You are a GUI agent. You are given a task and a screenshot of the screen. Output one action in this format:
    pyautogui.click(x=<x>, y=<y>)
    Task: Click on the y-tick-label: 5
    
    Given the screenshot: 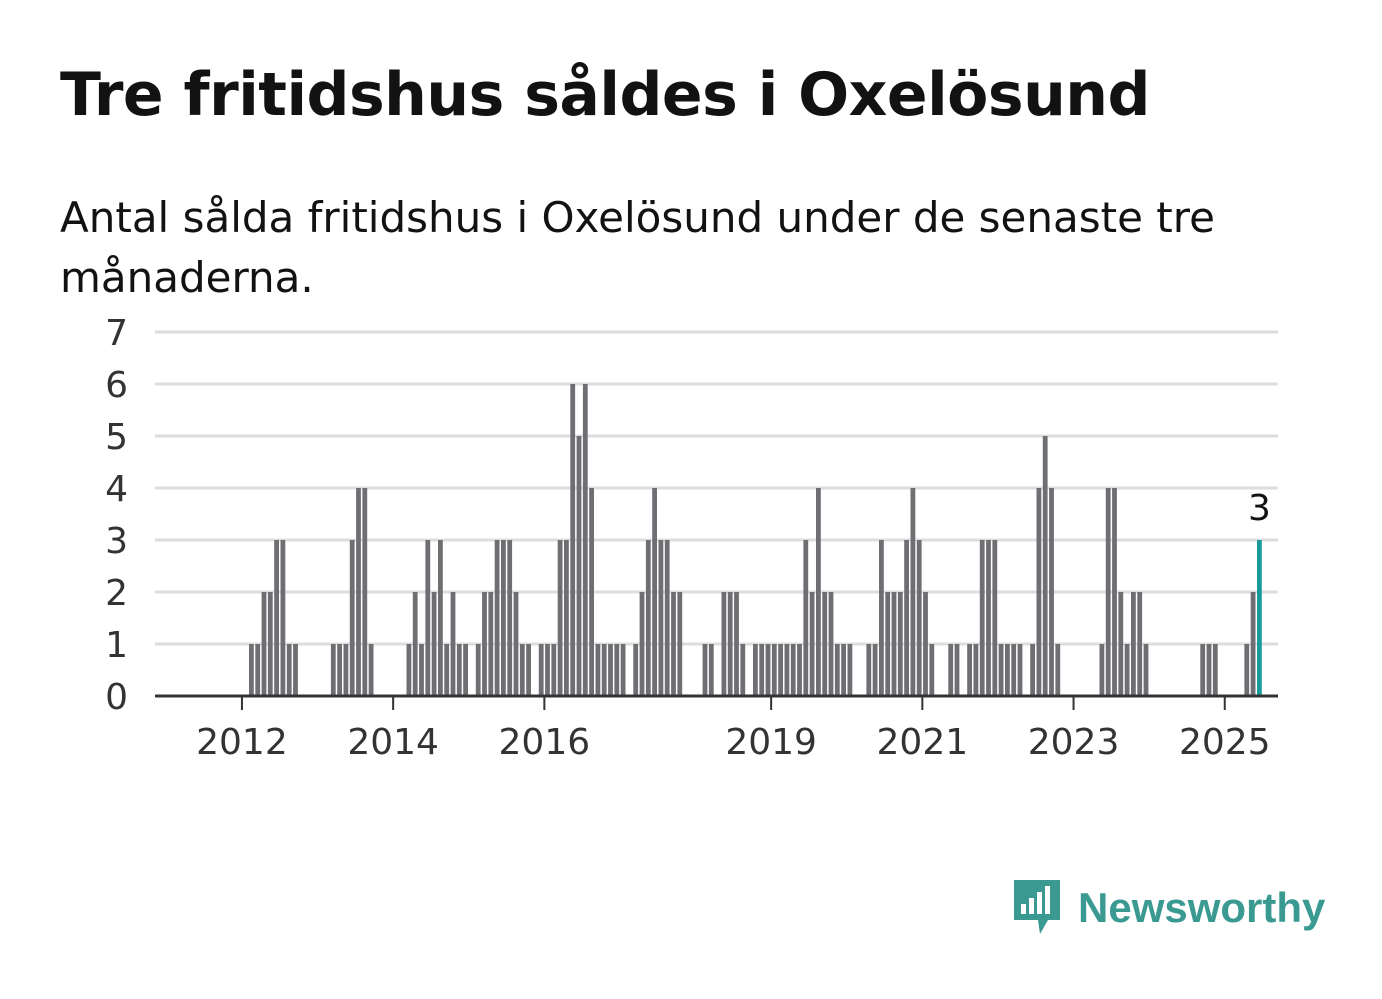 What is the action you would take?
    pyautogui.click(x=116, y=437)
    